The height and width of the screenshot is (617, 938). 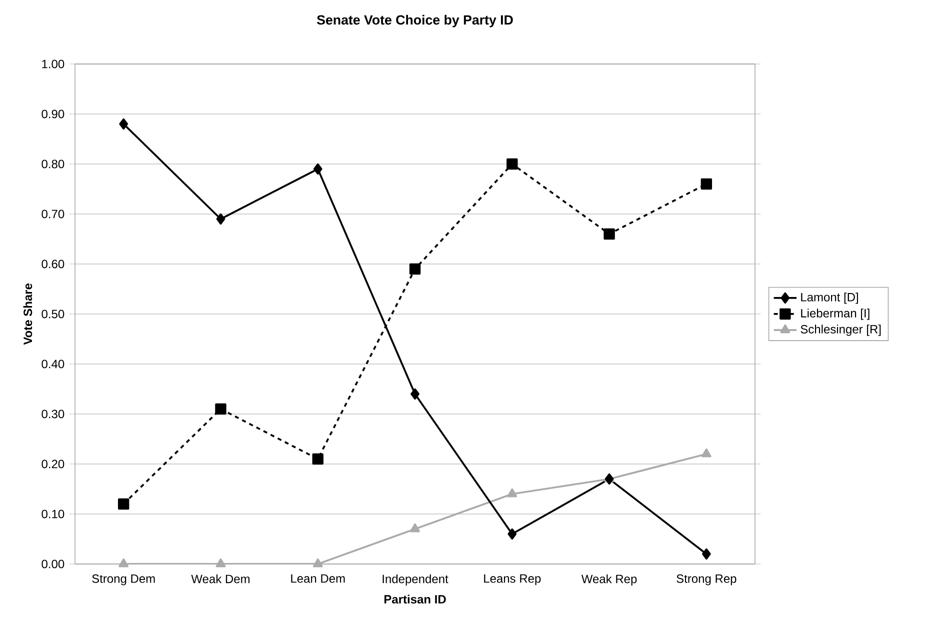 I want to click on y-tick-label: 0.00, so click(x=53, y=564).